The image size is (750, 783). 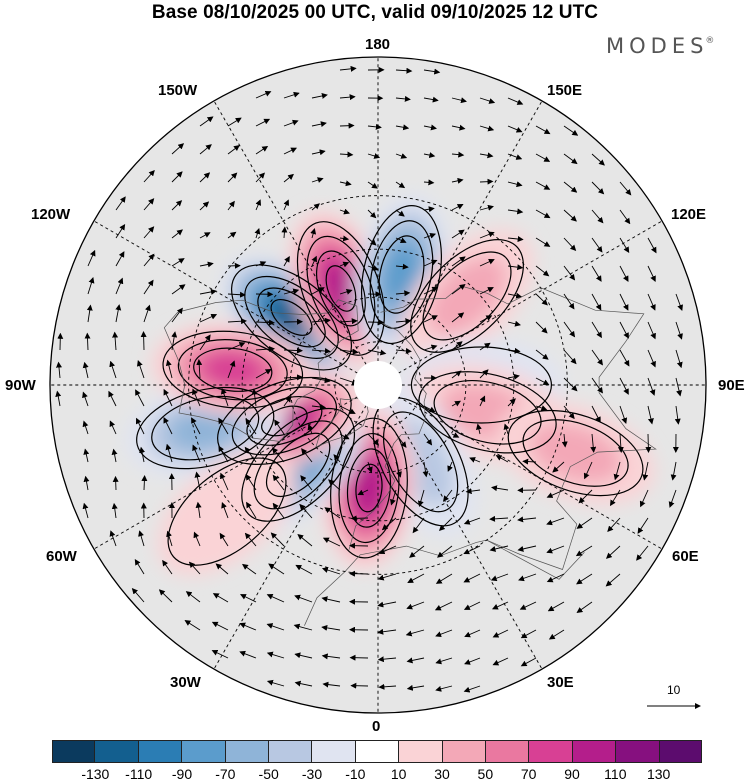 I want to click on colorbar-tick-label: -50, so click(x=268, y=774).